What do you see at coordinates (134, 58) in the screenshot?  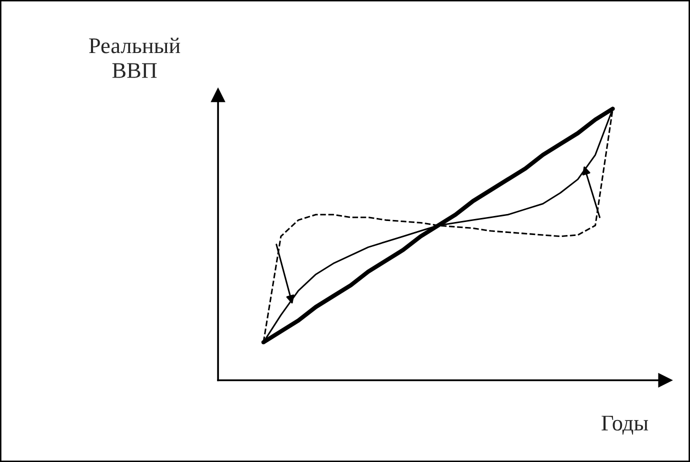 I see `y-axis-title: Реальный ВВП` at bounding box center [134, 58].